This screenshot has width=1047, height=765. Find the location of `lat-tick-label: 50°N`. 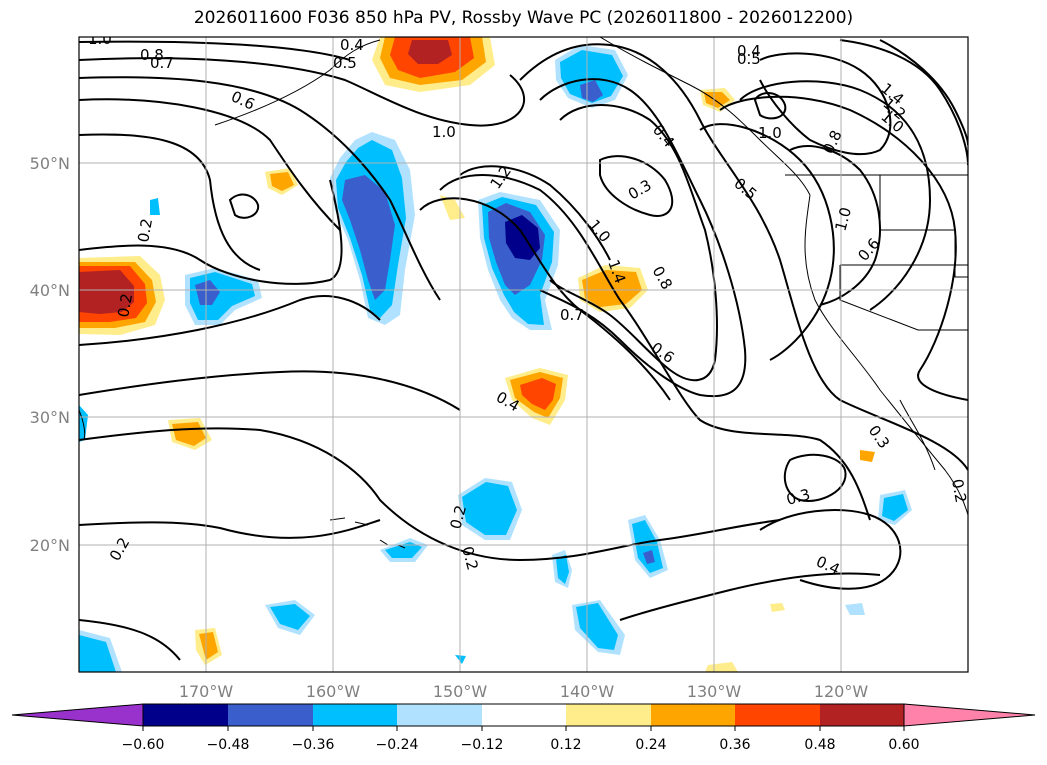

lat-tick-label: 50°N is located at coordinates (50, 163).